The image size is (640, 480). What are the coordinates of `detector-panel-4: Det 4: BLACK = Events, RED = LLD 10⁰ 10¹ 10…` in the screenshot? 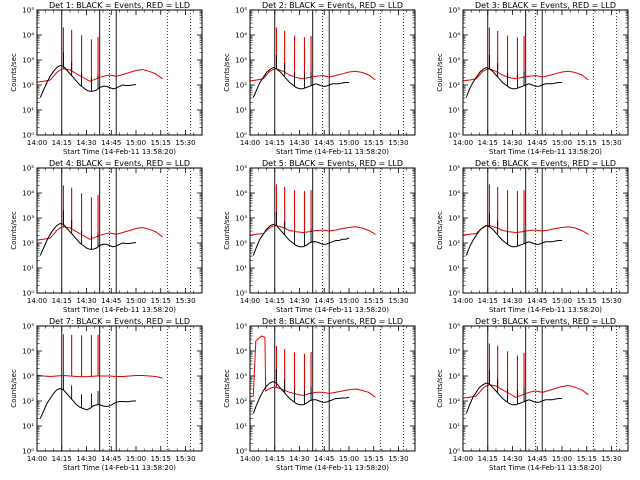 It's located at (106, 236).